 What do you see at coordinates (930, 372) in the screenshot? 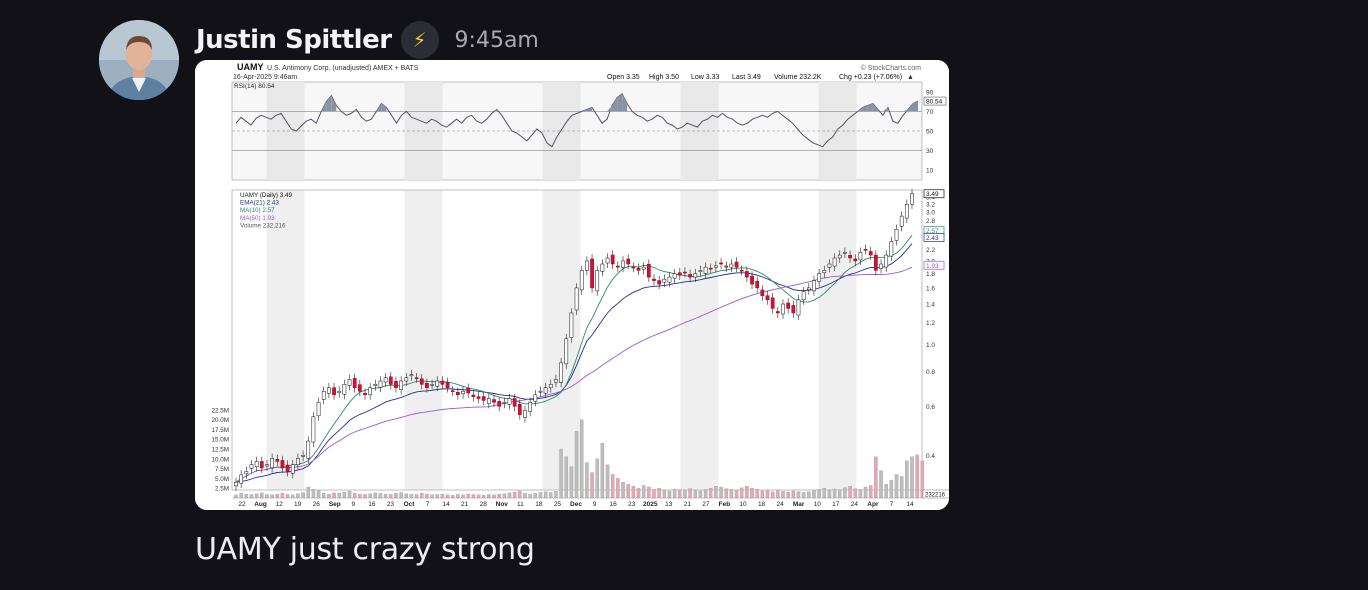
I see `price-tick-label: 0.8` at bounding box center [930, 372].